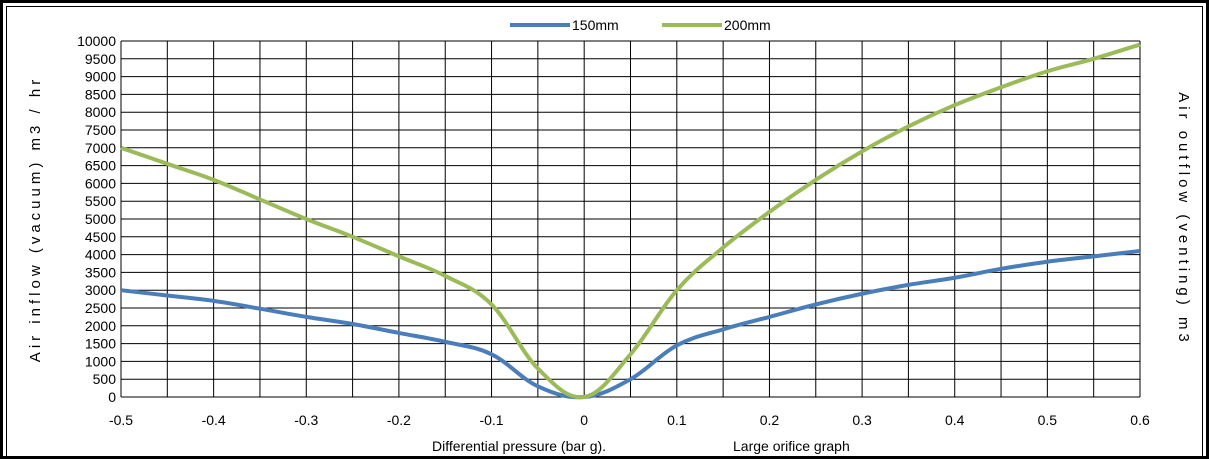  I want to click on y-tick-label: 5000, so click(100, 219).